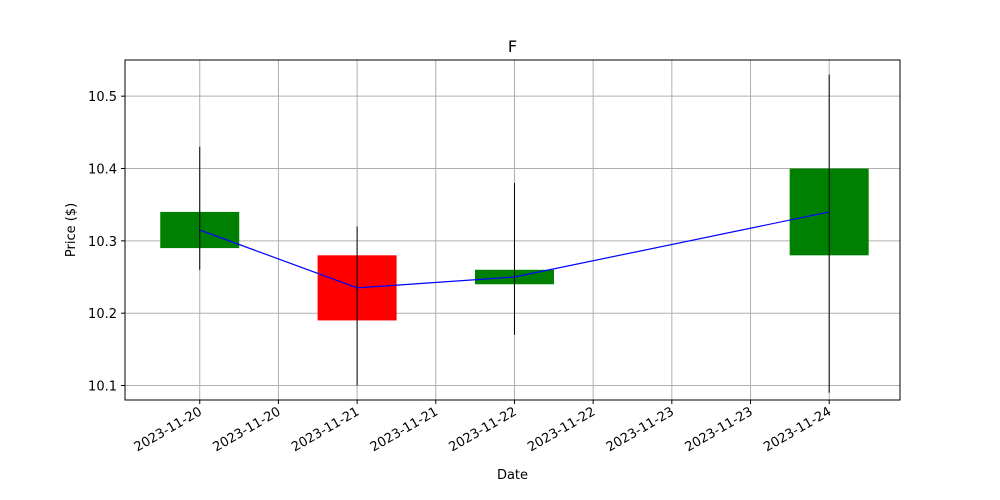  I want to click on close-line, so click(514, 250).